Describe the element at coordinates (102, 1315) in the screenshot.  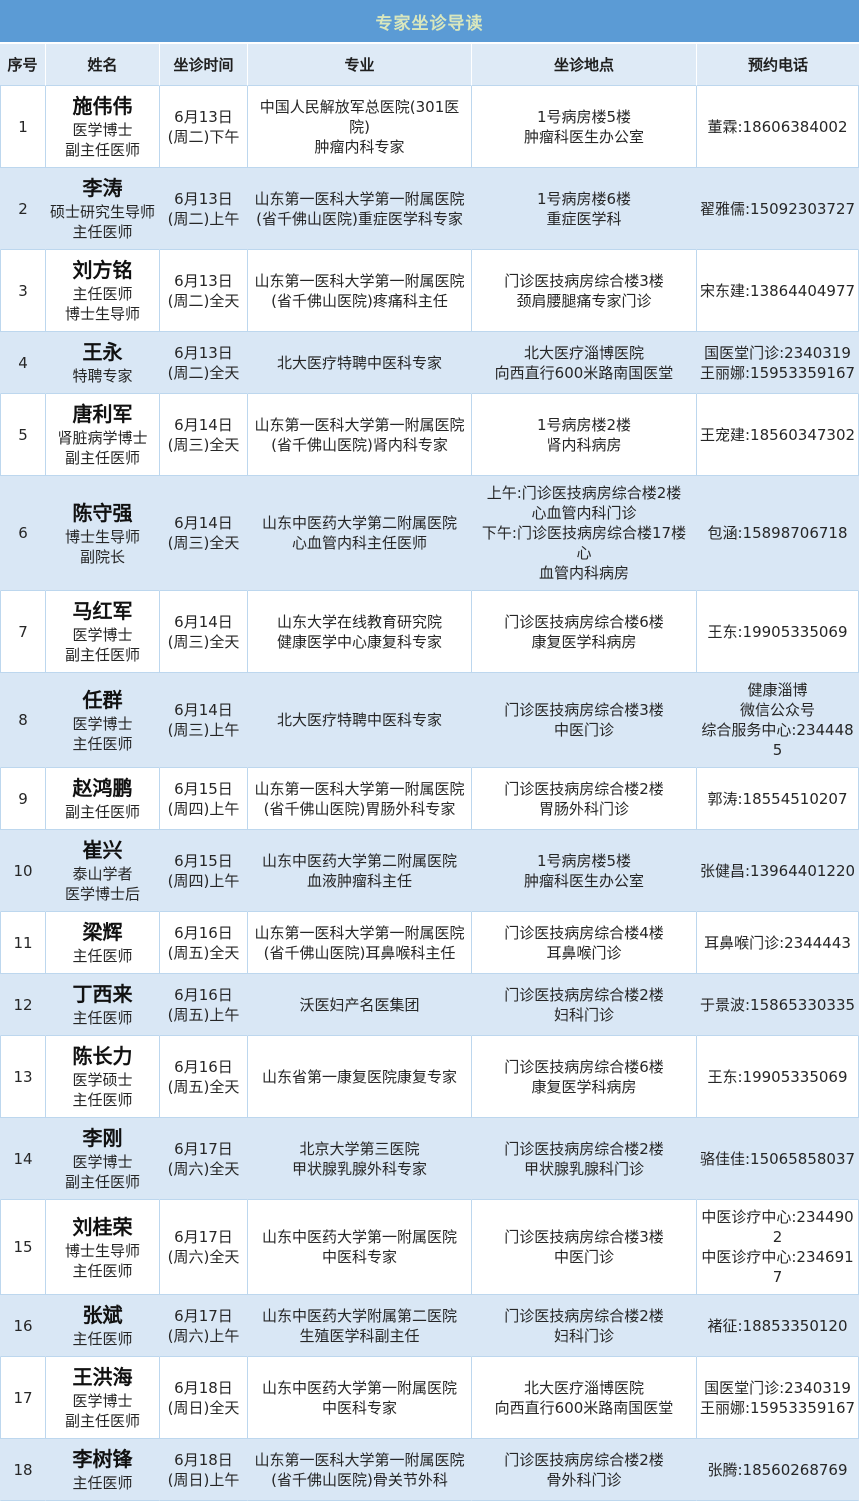
I see `doctor-name: 张斌` at that location.